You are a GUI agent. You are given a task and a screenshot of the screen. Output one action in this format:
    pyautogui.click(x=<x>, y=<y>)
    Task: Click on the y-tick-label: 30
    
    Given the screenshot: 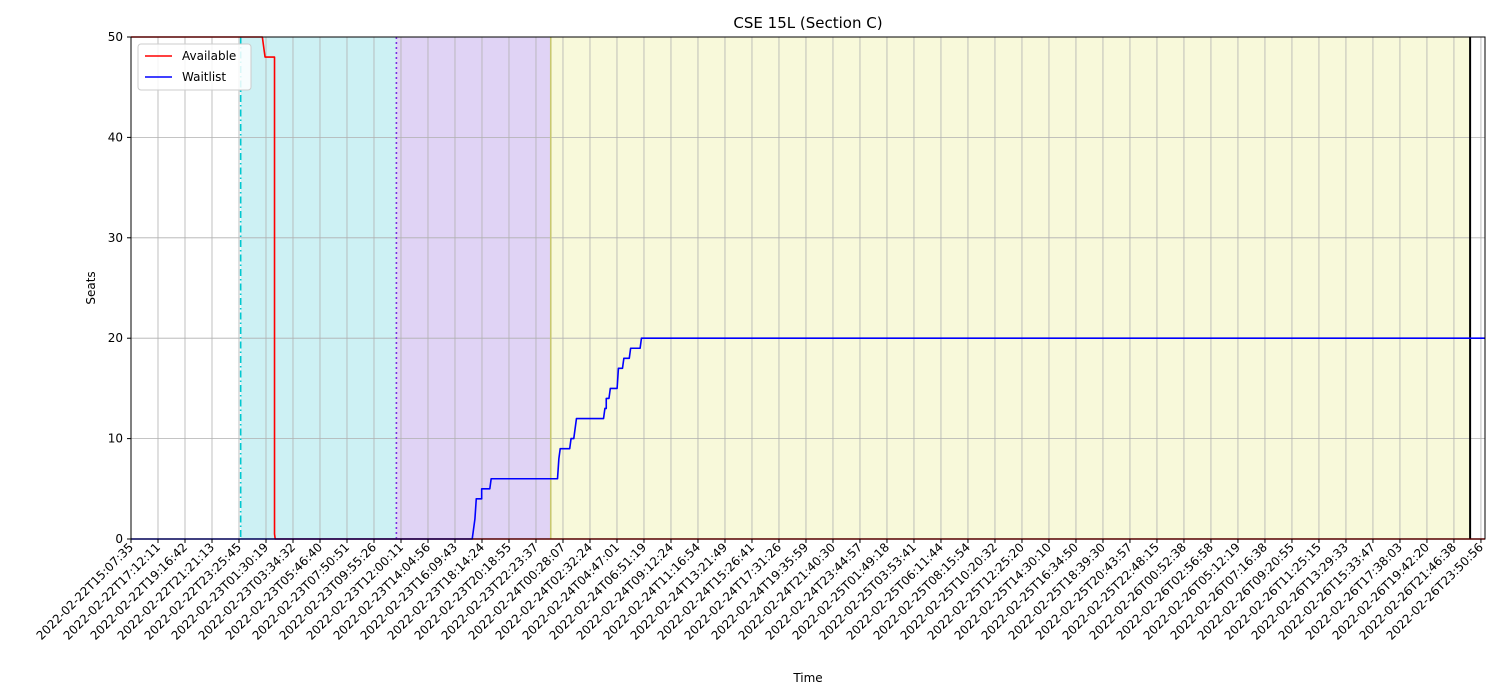 What is the action you would take?
    pyautogui.click(x=115, y=238)
    